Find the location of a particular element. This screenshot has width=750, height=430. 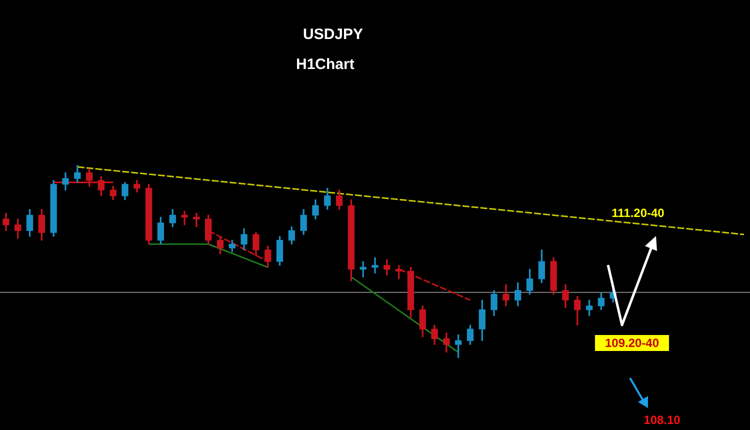

chart-subtitle: H1Chart is located at coordinates (325, 64).